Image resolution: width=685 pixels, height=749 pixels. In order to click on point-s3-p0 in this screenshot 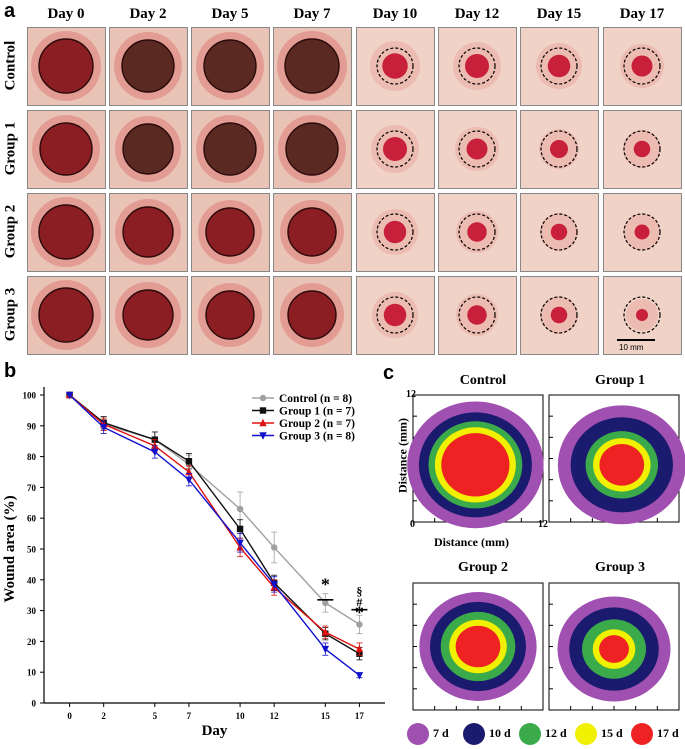, I will do `click(69, 395)`.